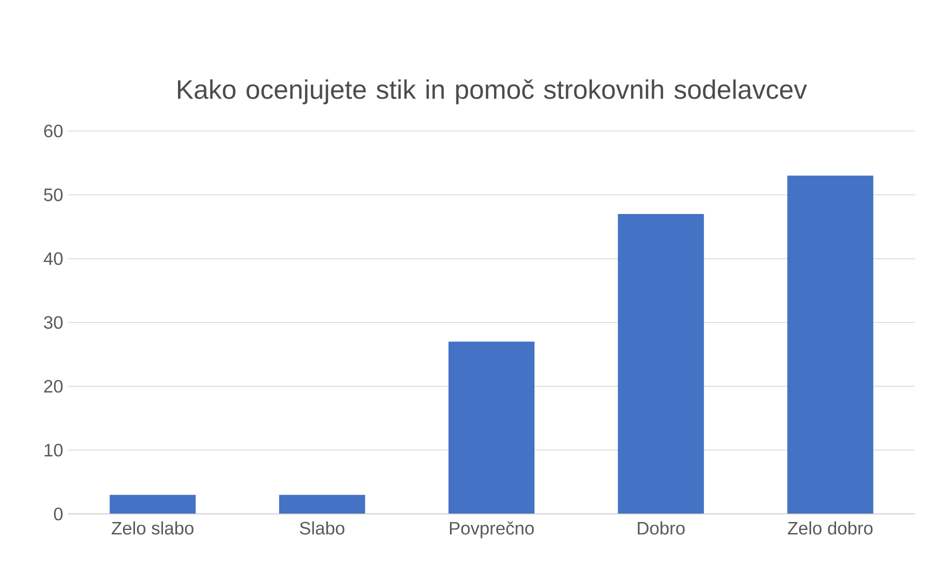 This screenshot has width=925, height=566. What do you see at coordinates (492, 529) in the screenshot?
I see `x-tick-label: Povprečno` at bounding box center [492, 529].